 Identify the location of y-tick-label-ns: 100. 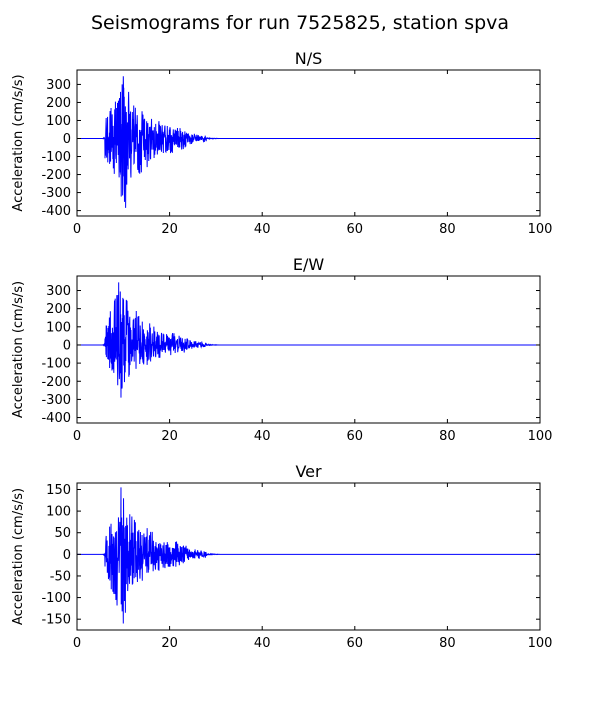
(58, 121).